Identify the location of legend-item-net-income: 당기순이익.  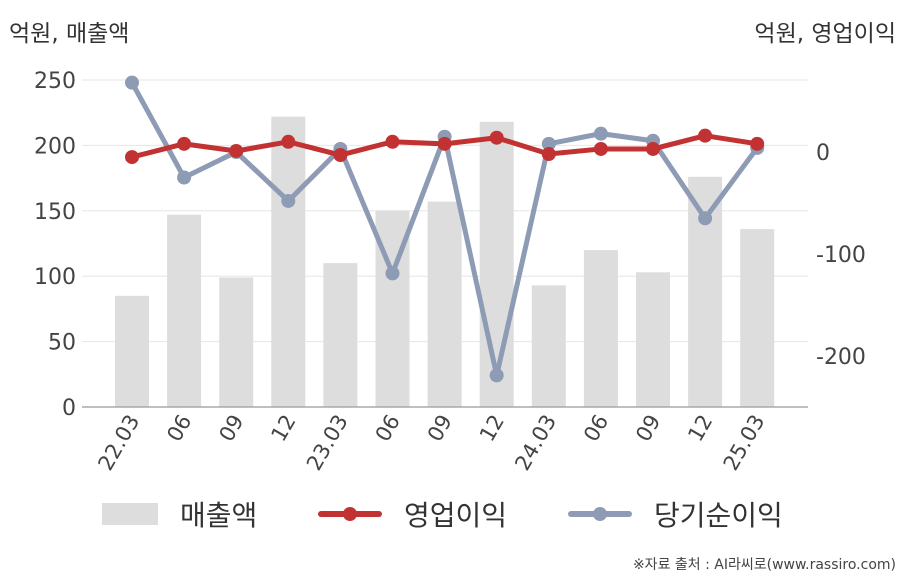
(675, 514).